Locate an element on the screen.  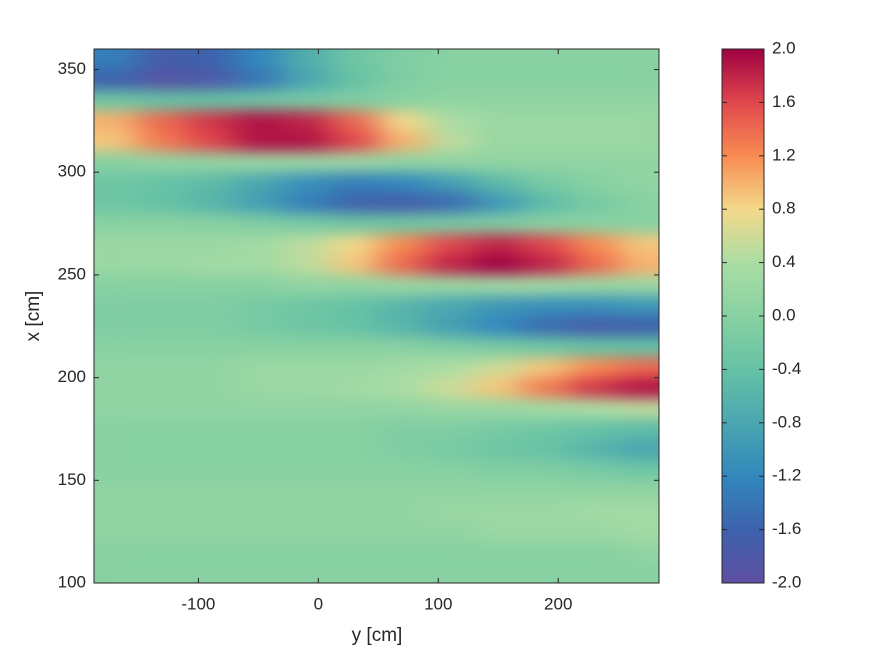
y-tick-label: 350 is located at coordinates (72, 68).